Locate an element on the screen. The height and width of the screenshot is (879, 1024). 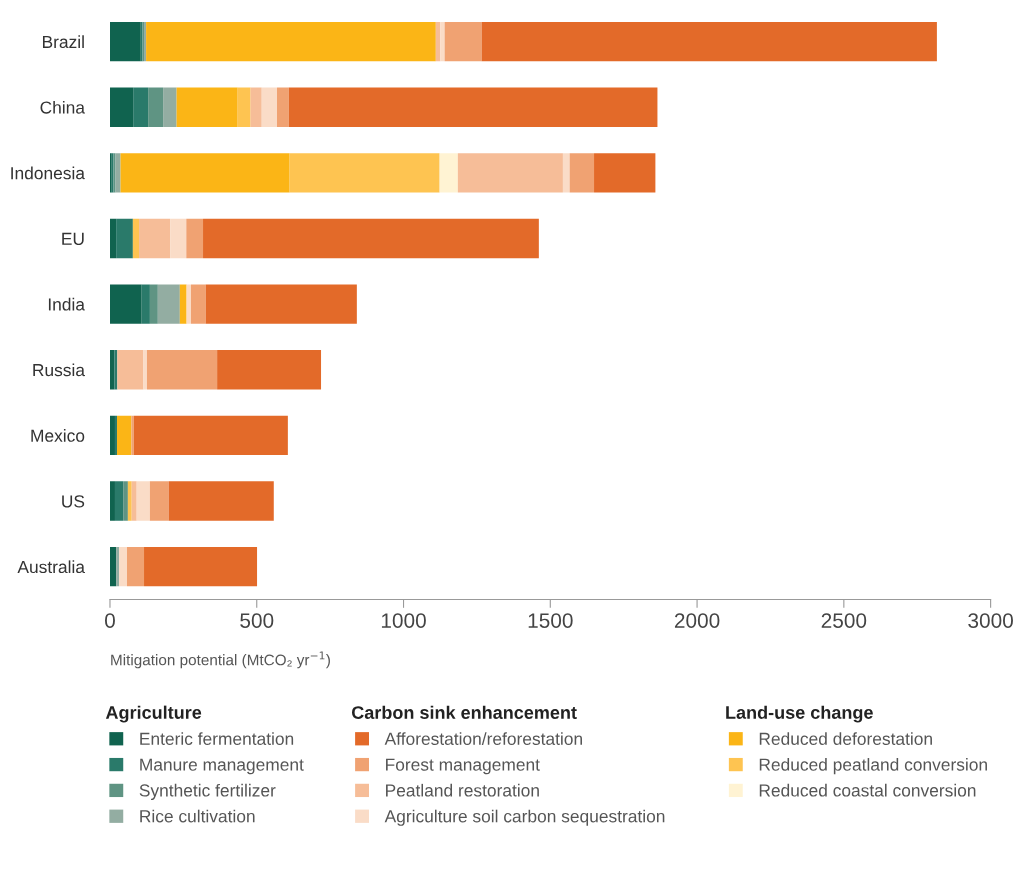
legend-label: Agriculture soil carbon sequestration is located at coordinates (524, 817).